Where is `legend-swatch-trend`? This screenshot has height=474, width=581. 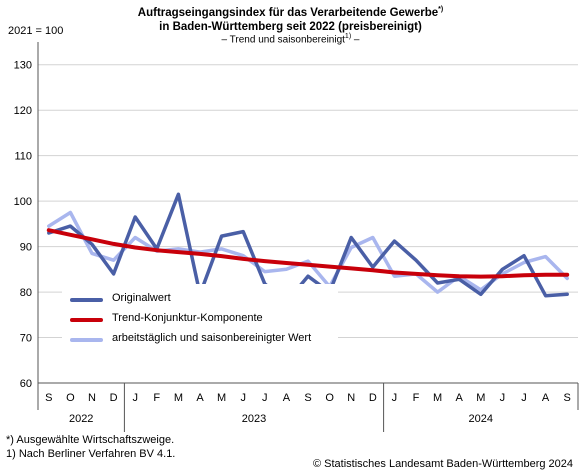
legend-swatch-trend is located at coordinates (86, 320).